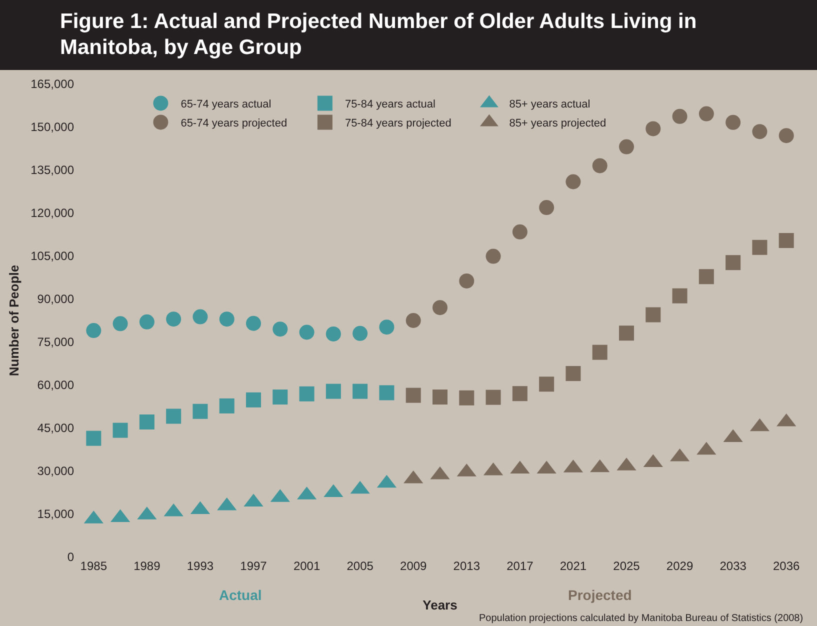  Describe the element at coordinates (55, 385) in the screenshot. I see `y-tick-label: 60,000` at that location.